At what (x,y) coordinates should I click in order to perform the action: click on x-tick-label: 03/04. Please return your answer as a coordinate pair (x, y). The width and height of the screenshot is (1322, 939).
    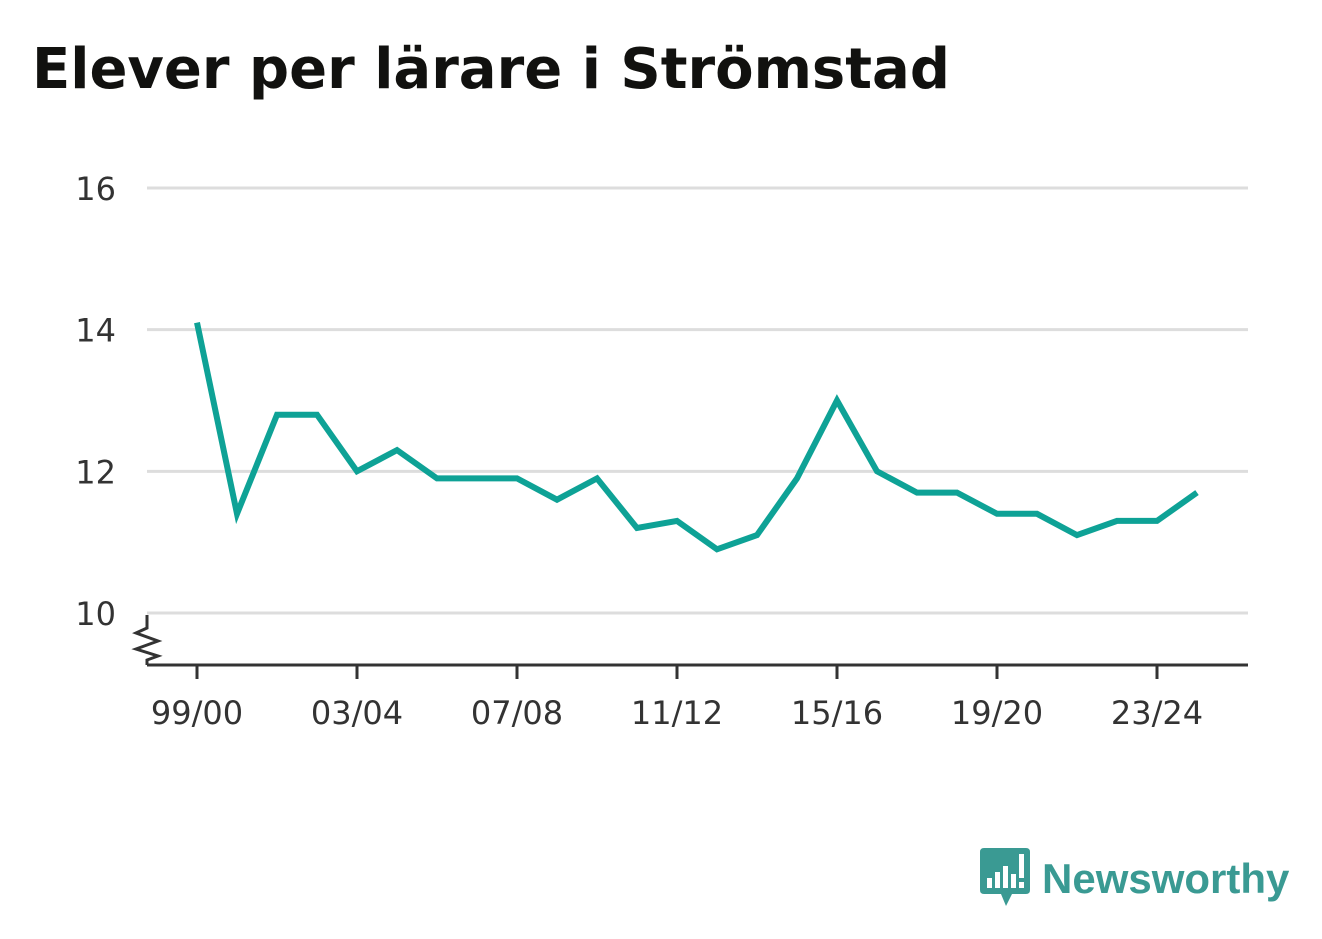
    Looking at the image, I should click on (357, 713).